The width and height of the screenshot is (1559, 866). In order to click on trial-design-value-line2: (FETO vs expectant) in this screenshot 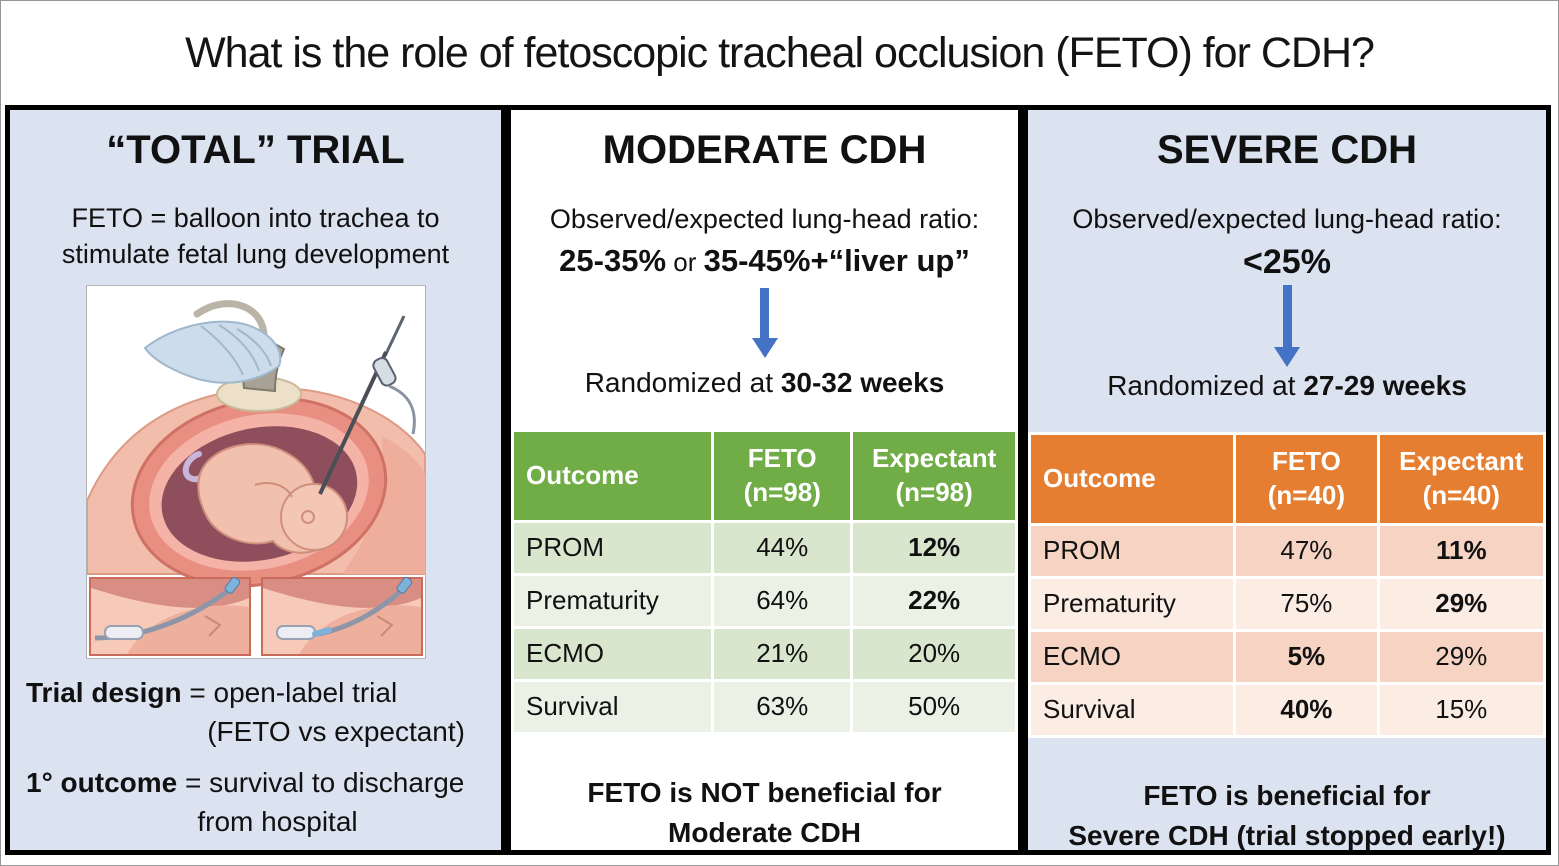, I will do `click(336, 732)`.